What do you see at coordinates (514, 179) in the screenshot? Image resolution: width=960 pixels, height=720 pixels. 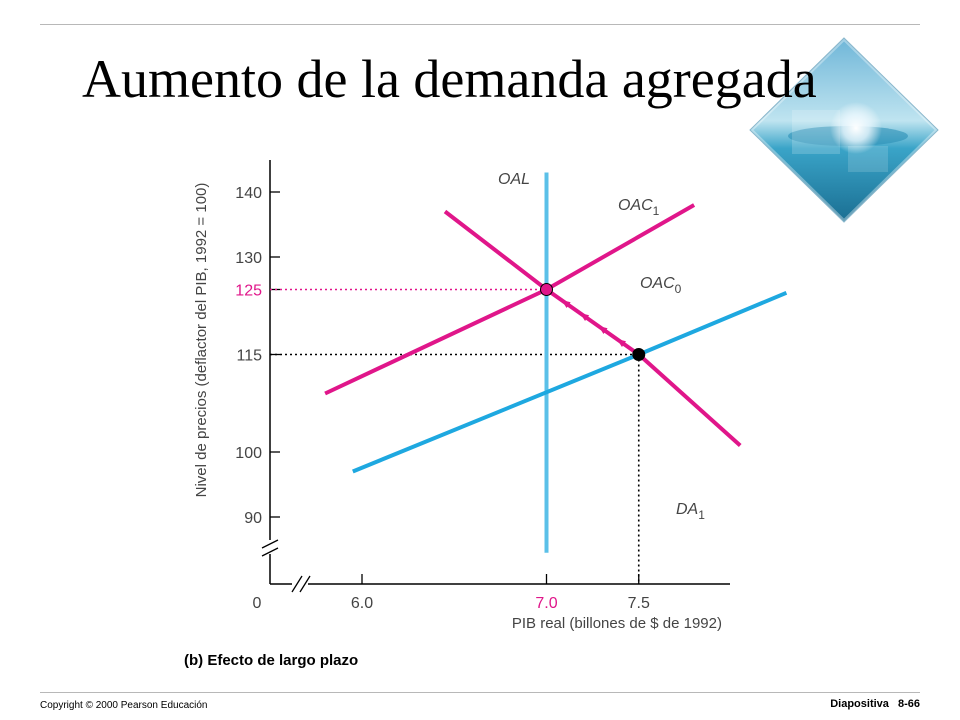 I see `series-label-oal: OAL` at bounding box center [514, 179].